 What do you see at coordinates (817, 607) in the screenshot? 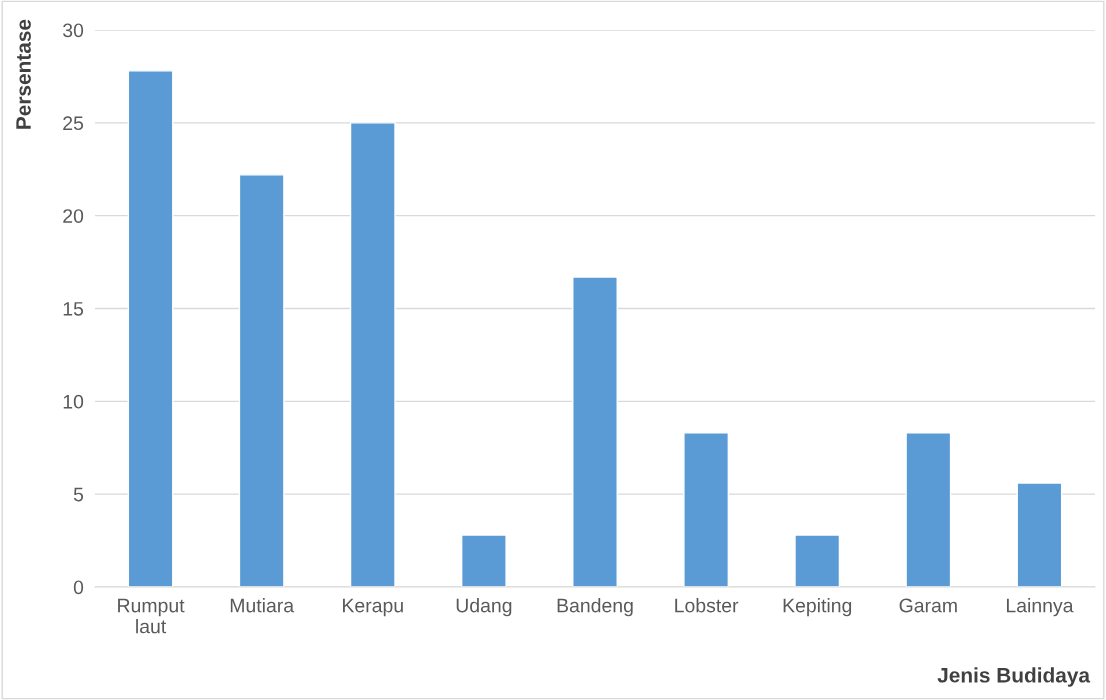
I see `x-tick-label: Kepiting` at bounding box center [817, 607].